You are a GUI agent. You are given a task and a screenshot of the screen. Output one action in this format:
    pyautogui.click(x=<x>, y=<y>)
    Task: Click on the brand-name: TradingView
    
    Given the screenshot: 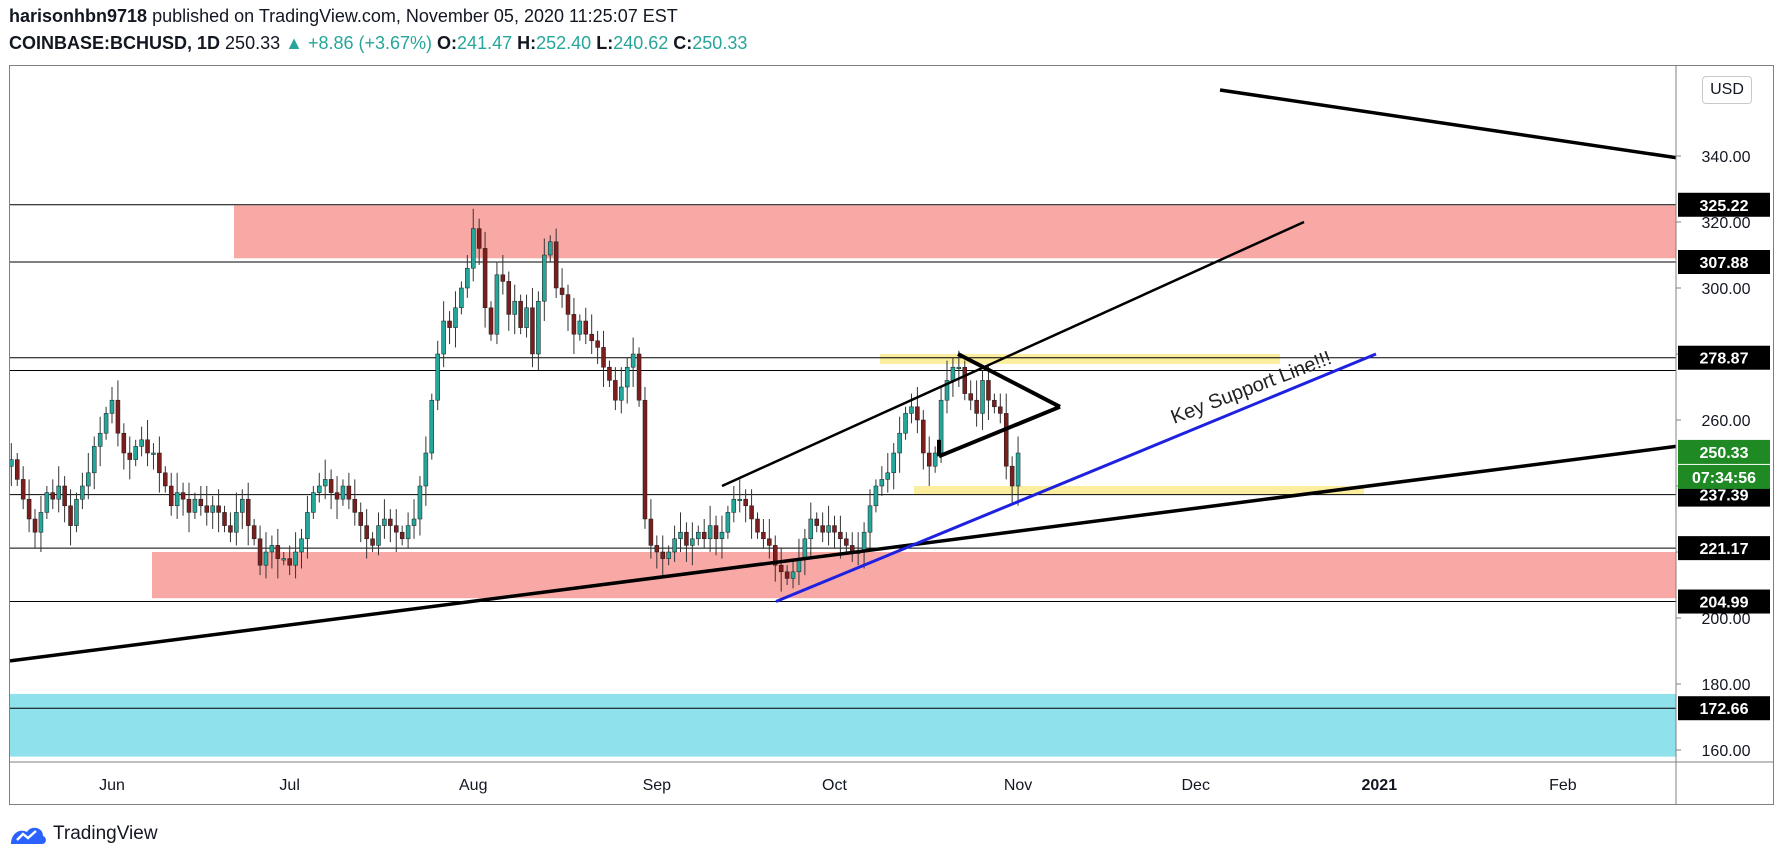 What is the action you would take?
    pyautogui.click(x=105, y=833)
    